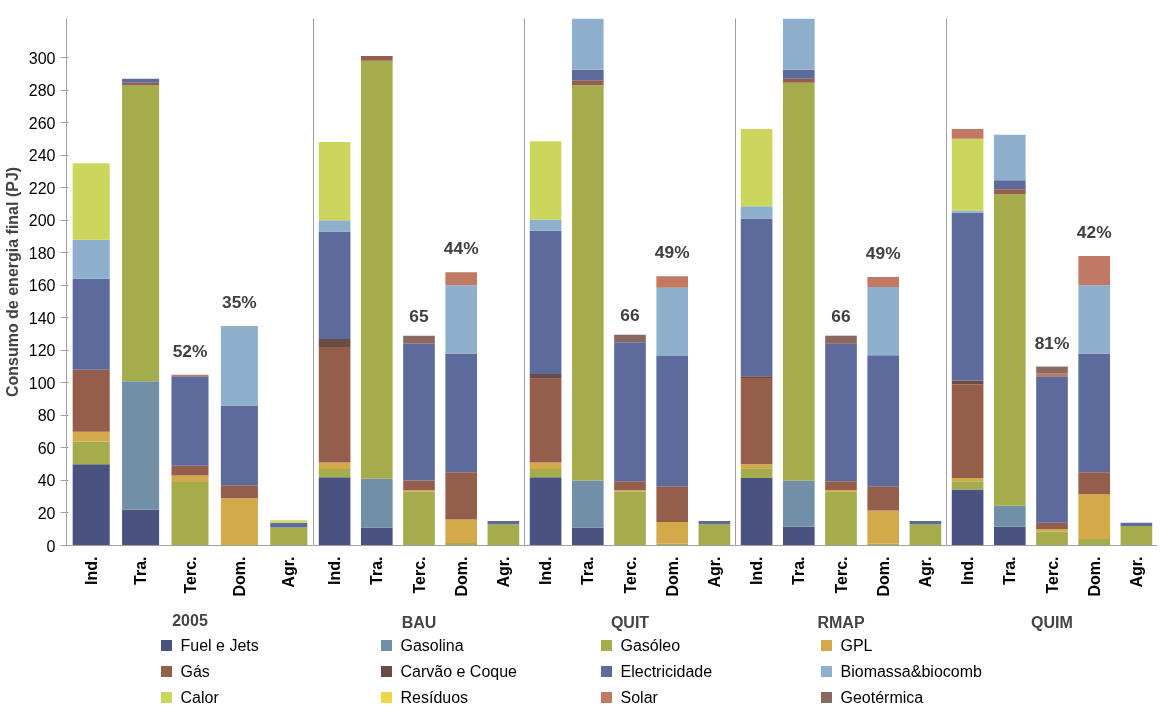  What do you see at coordinates (459, 671) in the screenshot?
I see `legend-label: Carvão e Coque` at bounding box center [459, 671].